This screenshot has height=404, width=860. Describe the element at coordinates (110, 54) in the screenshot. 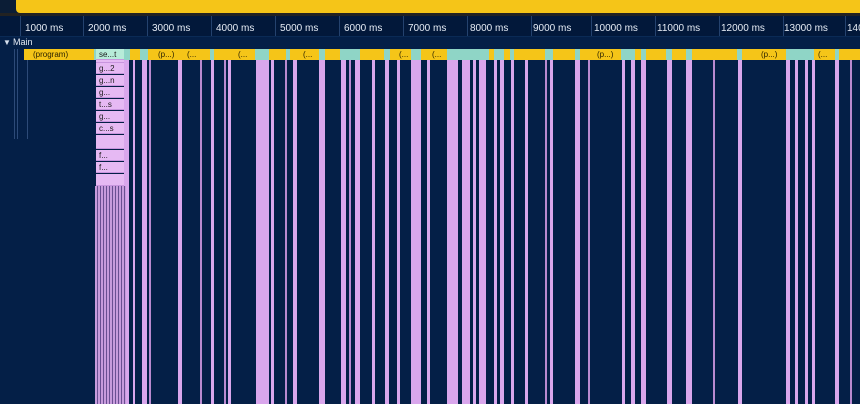

I see `call-frame: se...t` at that location.